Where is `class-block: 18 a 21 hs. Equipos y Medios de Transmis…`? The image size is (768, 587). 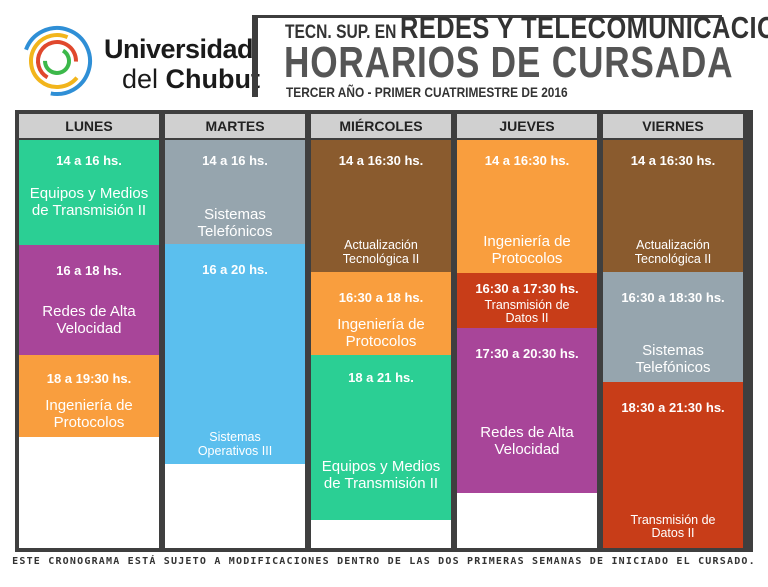
class-block: 18 a 21 hs. Equipos y Medios de Transmis… is located at coordinates (381, 437).